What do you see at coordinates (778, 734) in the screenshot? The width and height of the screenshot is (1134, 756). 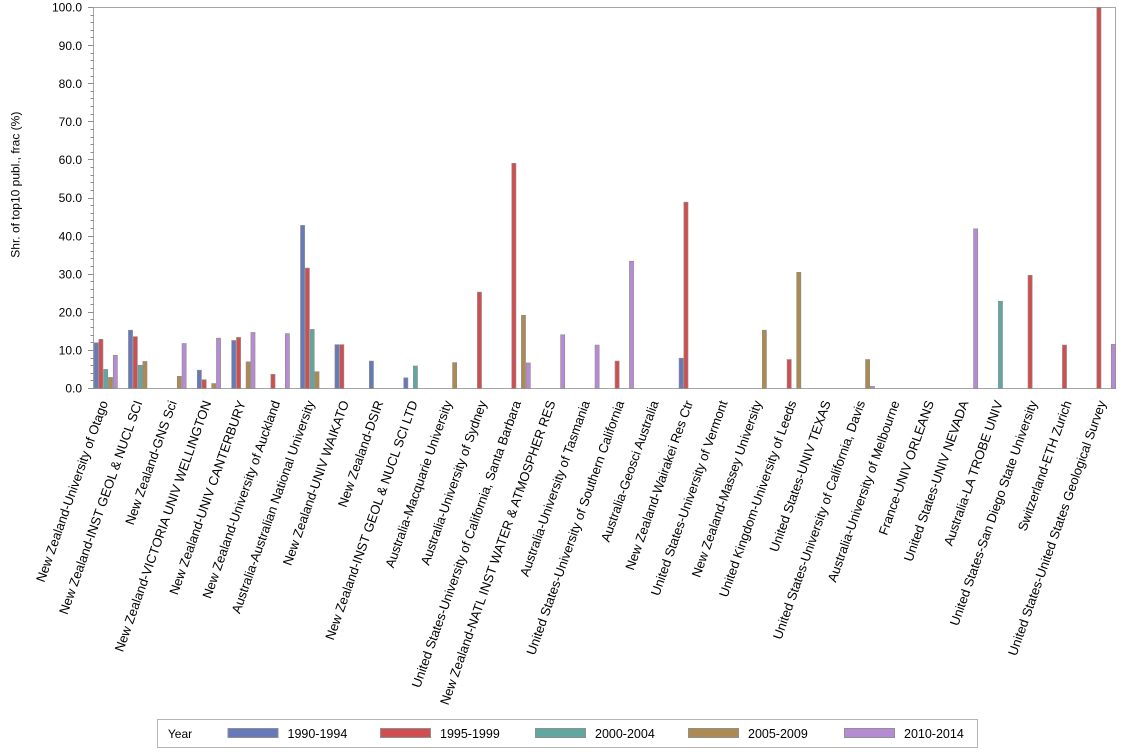 I see `svg-text: 2005-2009` at bounding box center [778, 734].